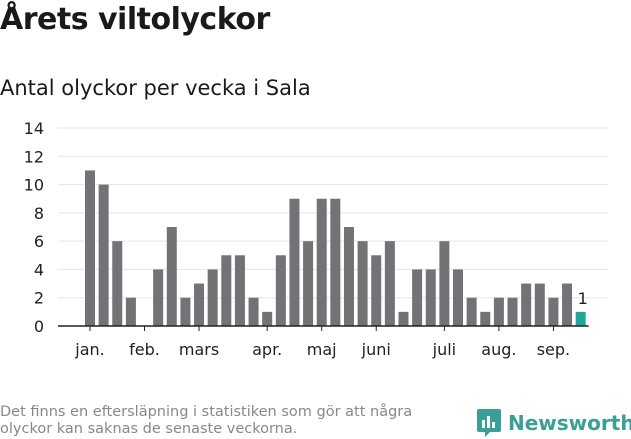 The image size is (631, 439). What do you see at coordinates (39, 298) in the screenshot?
I see `y-tick-label: 2` at bounding box center [39, 298].